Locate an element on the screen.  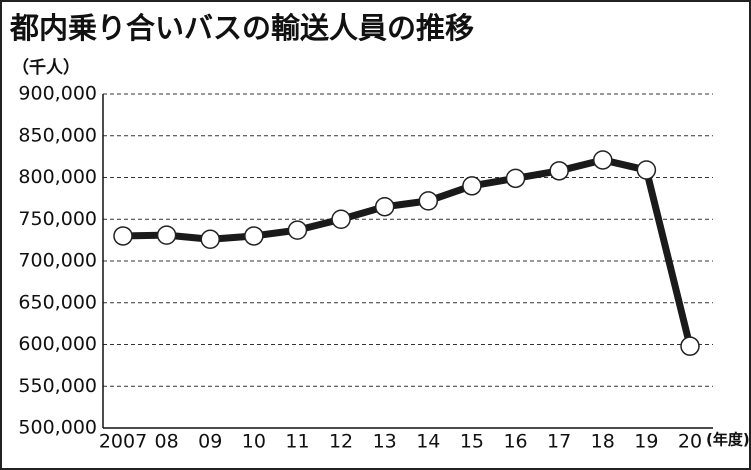
x-tick-label: 20 is located at coordinates (690, 442).